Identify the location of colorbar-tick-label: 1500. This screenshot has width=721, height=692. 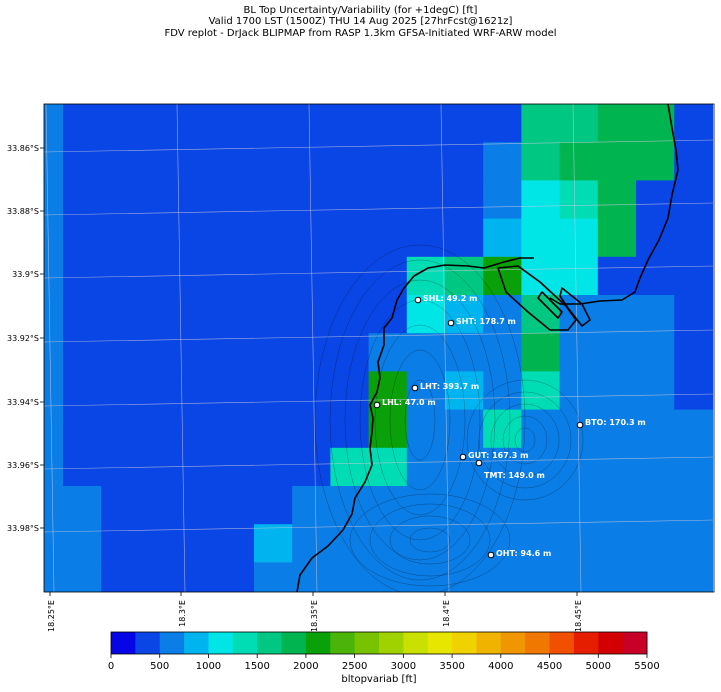
(256, 666).